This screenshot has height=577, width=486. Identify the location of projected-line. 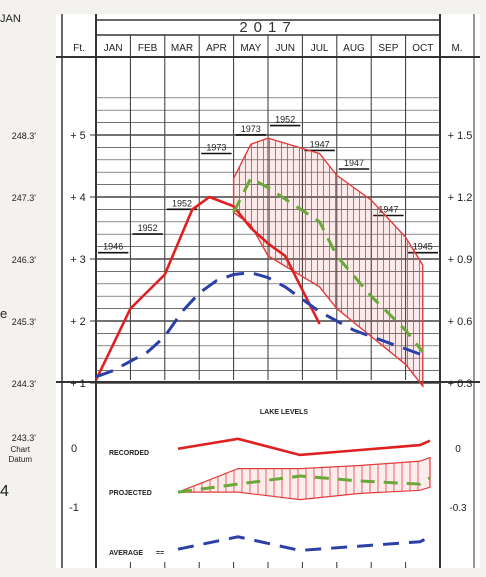
(328, 264).